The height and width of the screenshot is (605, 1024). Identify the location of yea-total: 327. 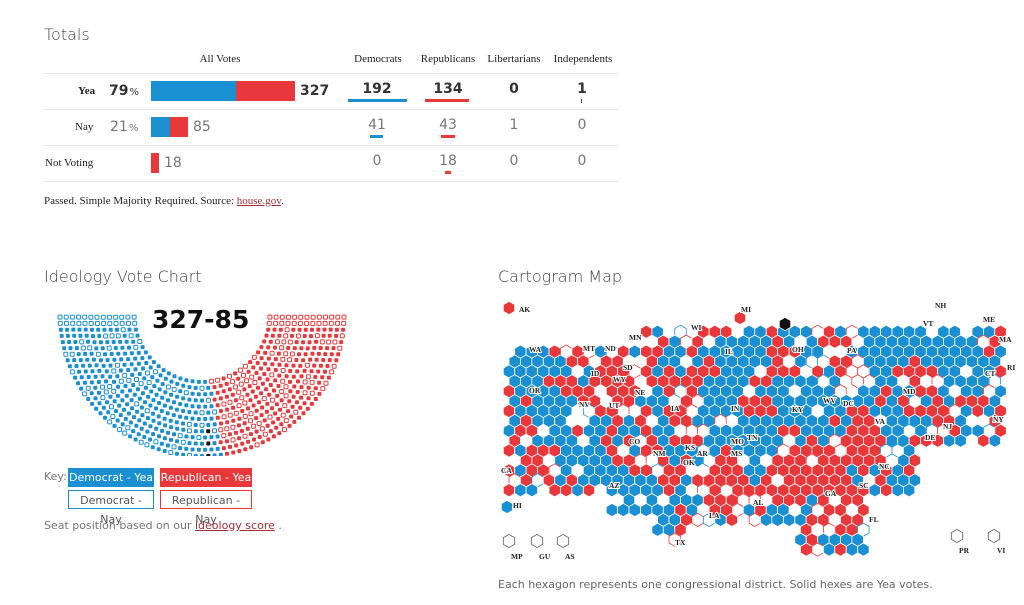
(315, 91).